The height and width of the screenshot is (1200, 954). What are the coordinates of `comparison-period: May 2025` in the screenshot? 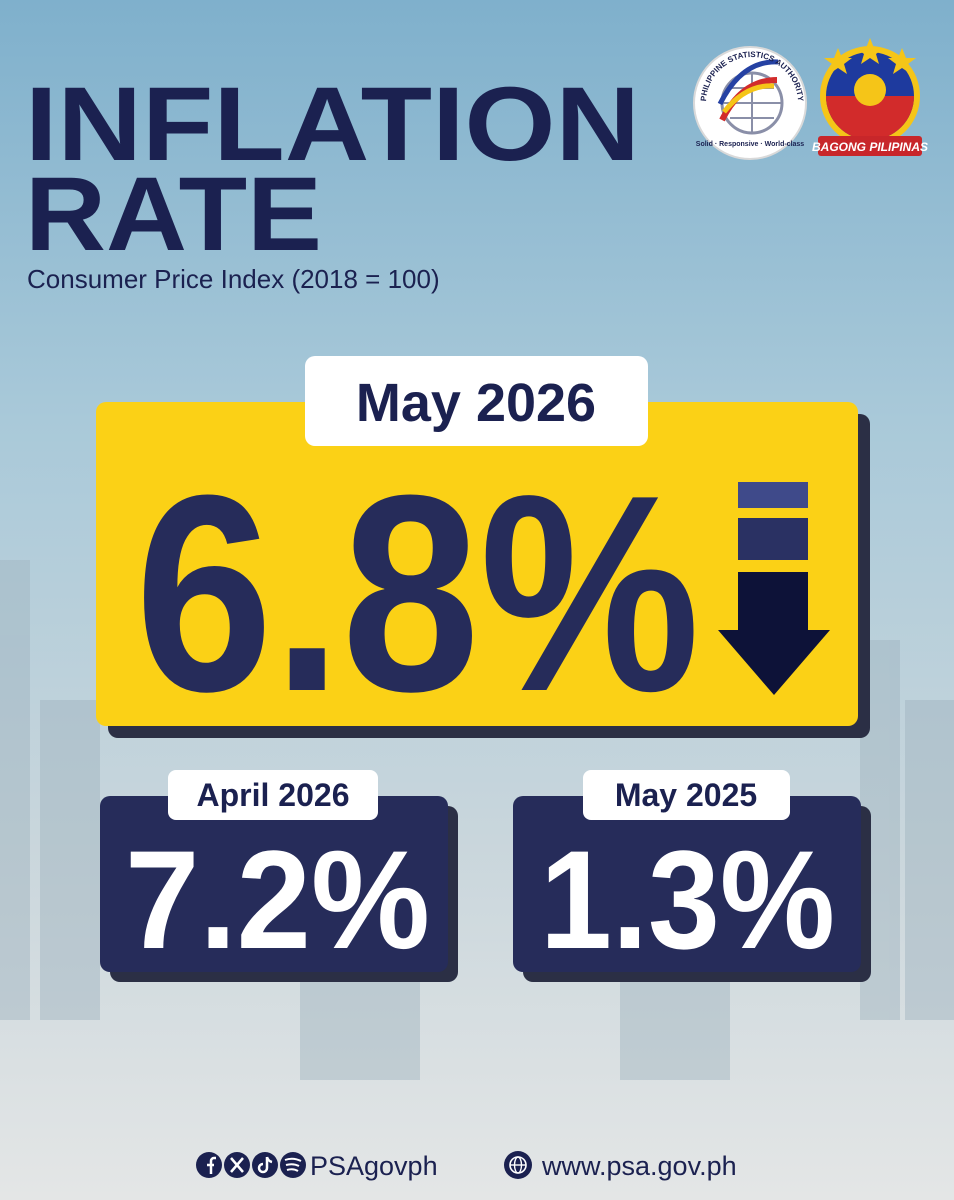 It's located at (686, 795).